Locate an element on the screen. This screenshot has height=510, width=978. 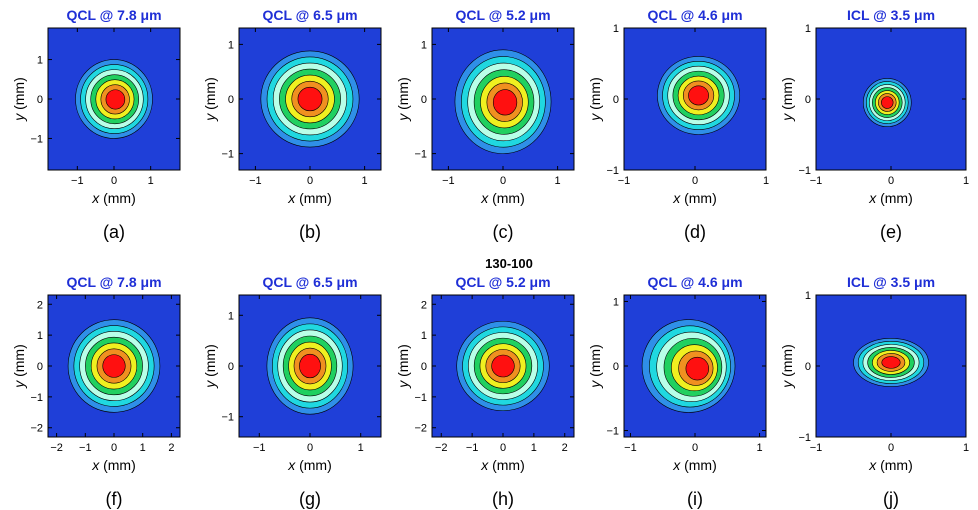
panel-c: −1 0 1 −1 0 1 QCL @ 5.2 μm x (mm) y (mm) (c) is located at coordinates (485, 124).